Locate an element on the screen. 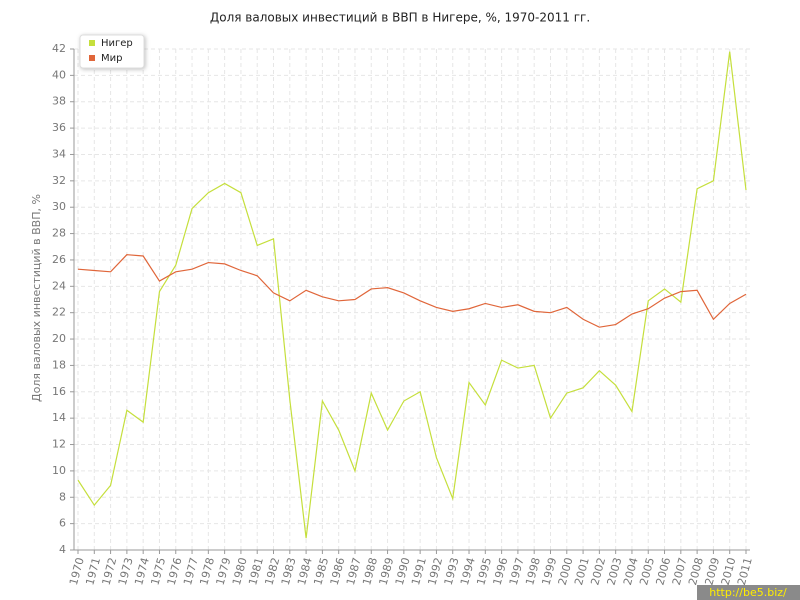 This screenshot has height=600, width=800. legend: Нигер Мир is located at coordinates (112, 51).